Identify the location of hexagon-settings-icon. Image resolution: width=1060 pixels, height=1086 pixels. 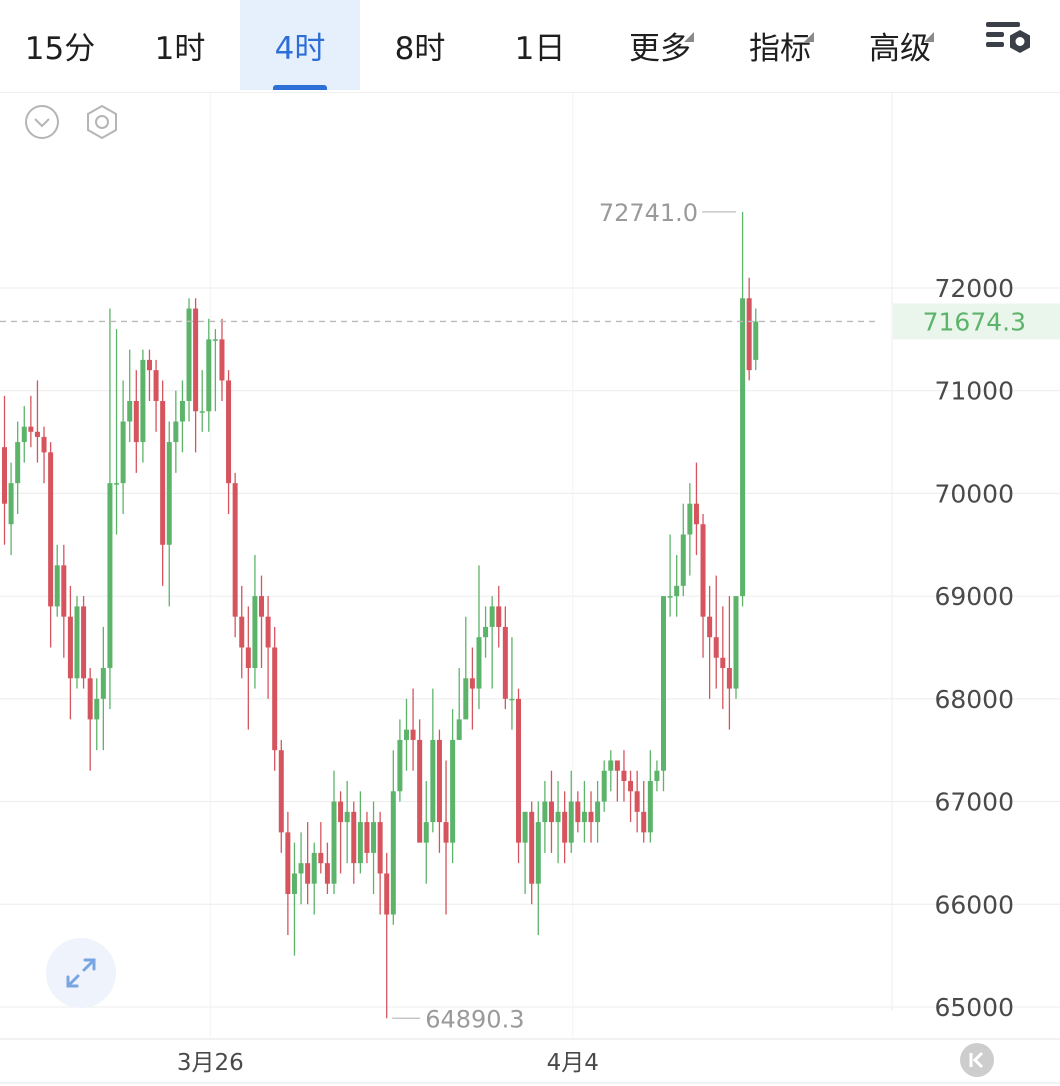
(102, 122).